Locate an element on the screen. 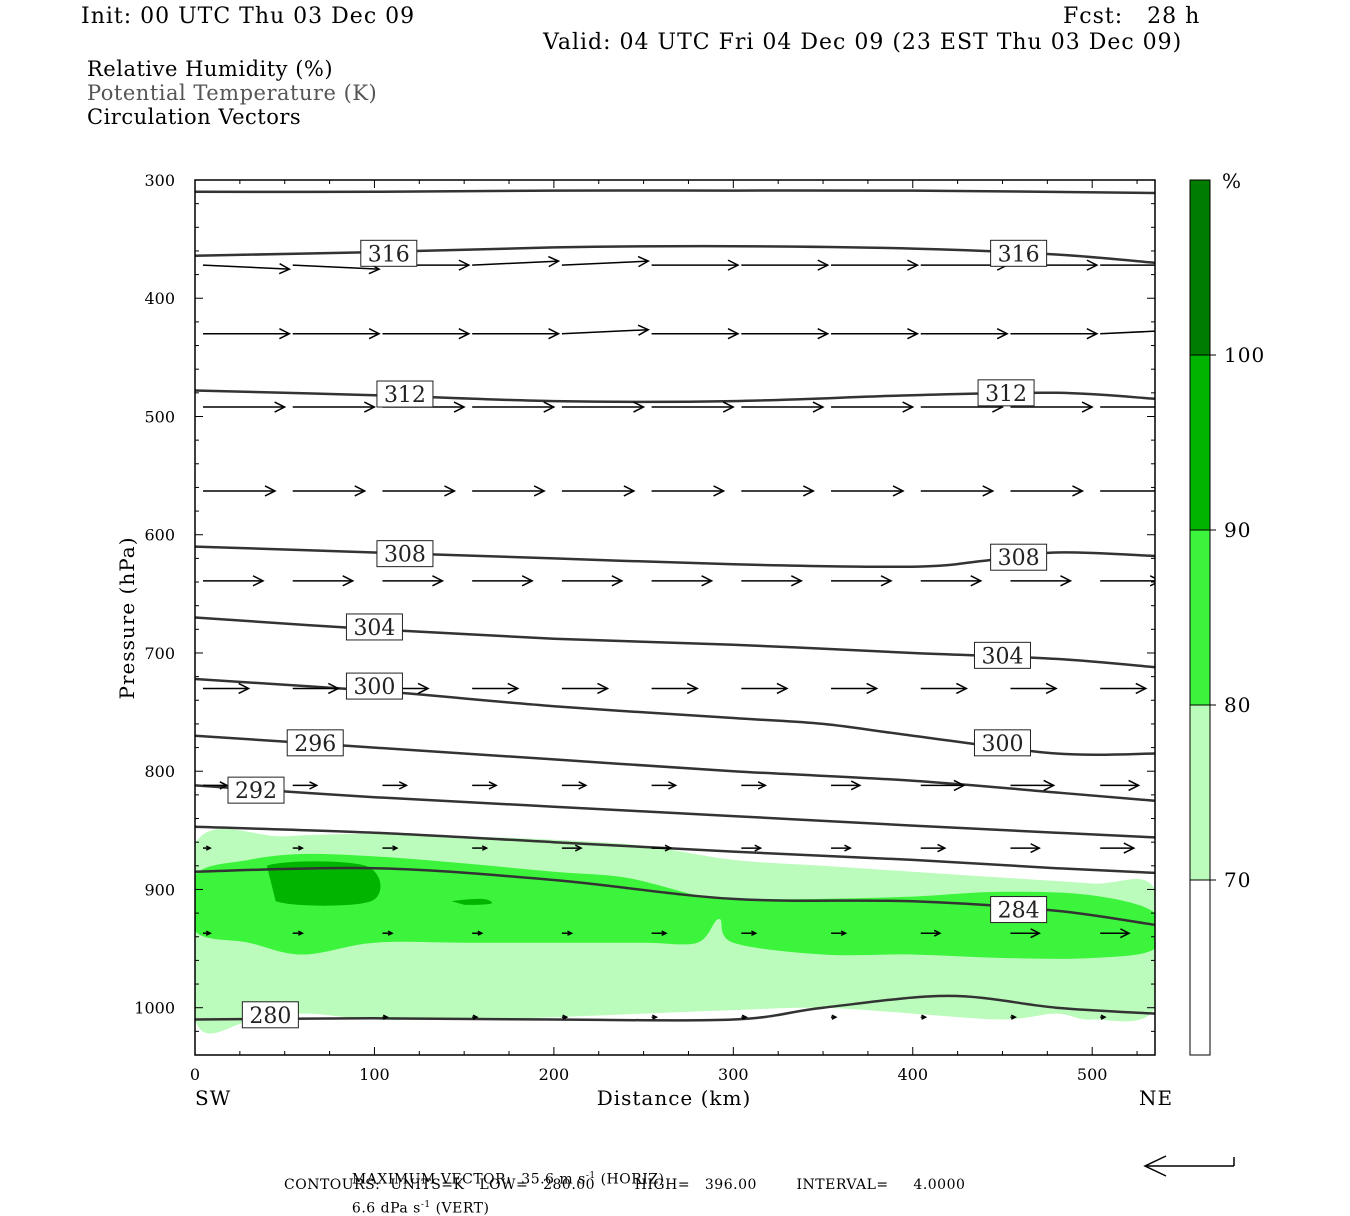  contour-label-text: 304 is located at coordinates (1002, 656).